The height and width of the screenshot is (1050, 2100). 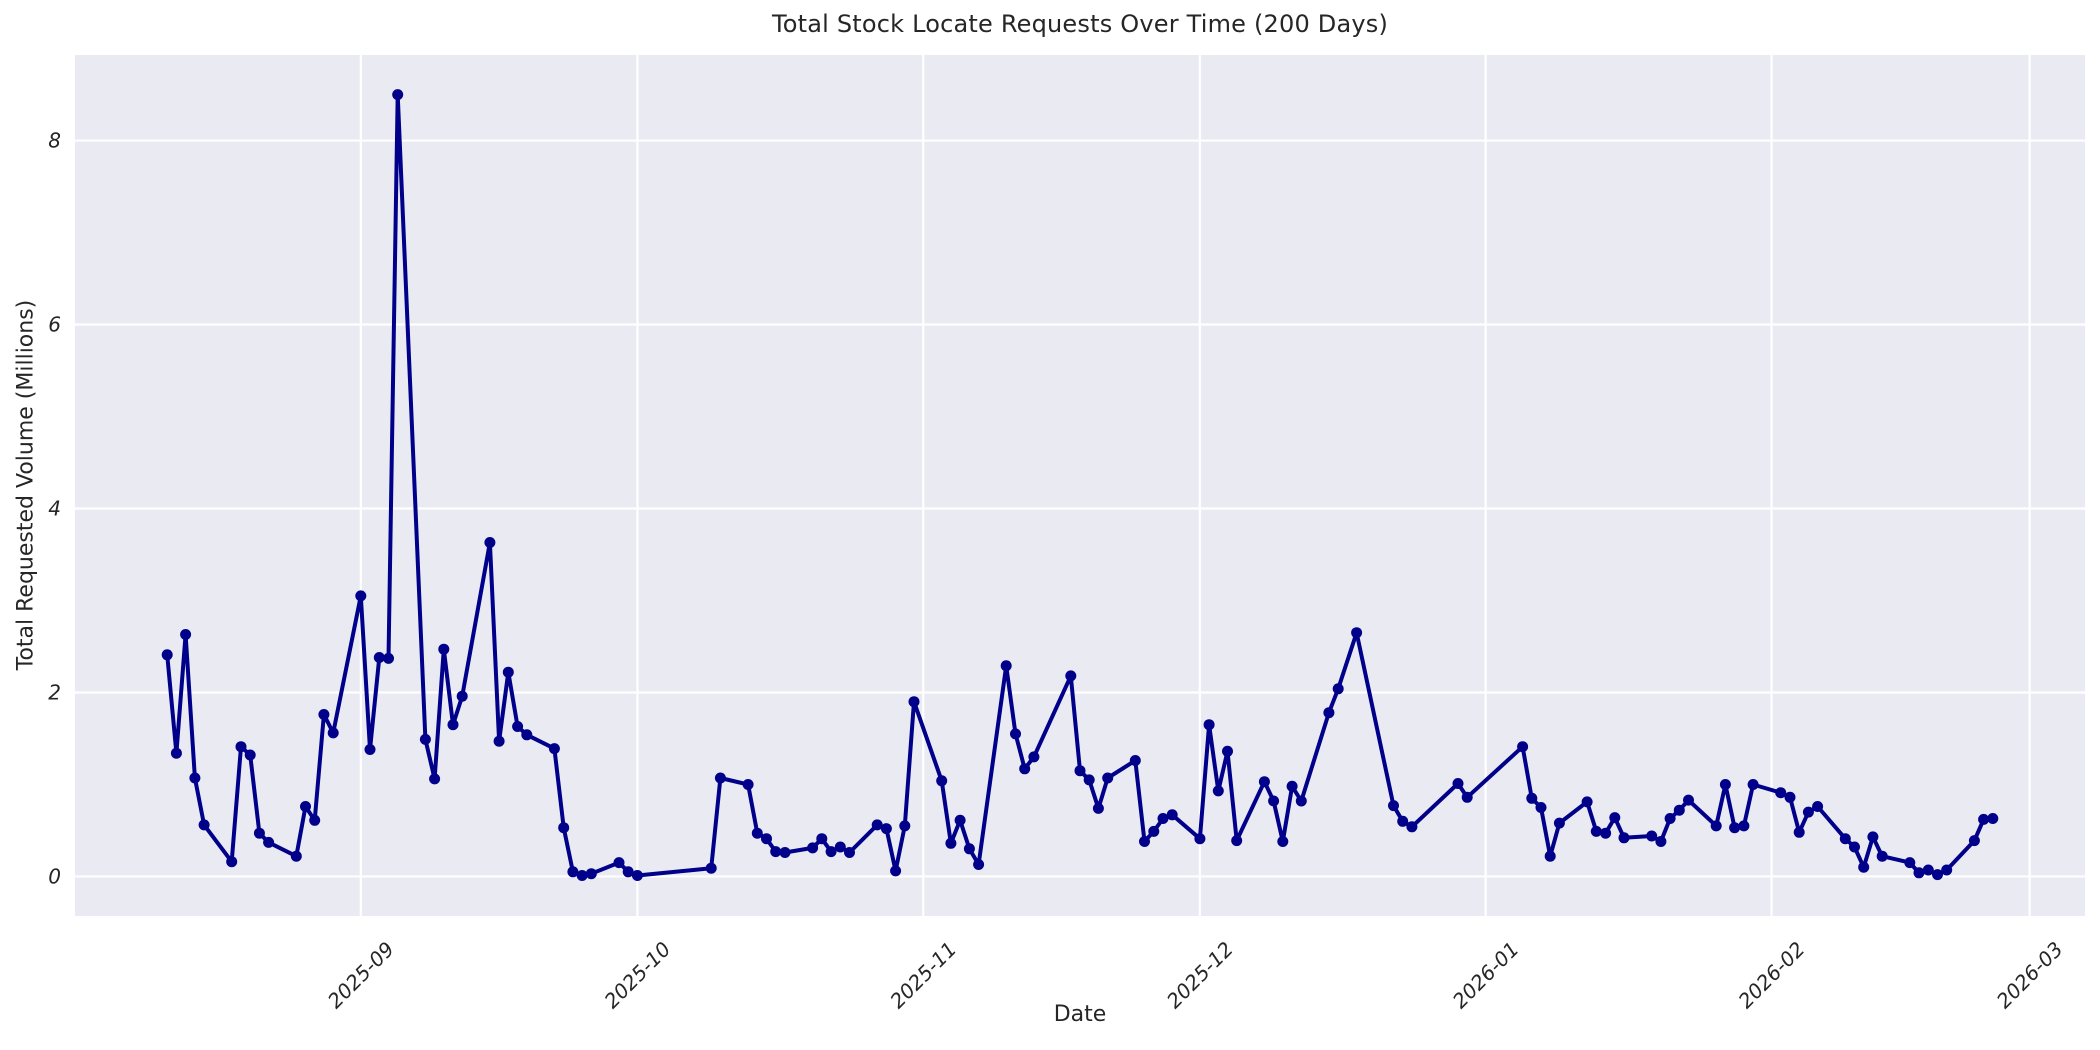 What do you see at coordinates (54, 509) in the screenshot?
I see `y-tick-labels: 0 2 4 6 8` at bounding box center [54, 509].